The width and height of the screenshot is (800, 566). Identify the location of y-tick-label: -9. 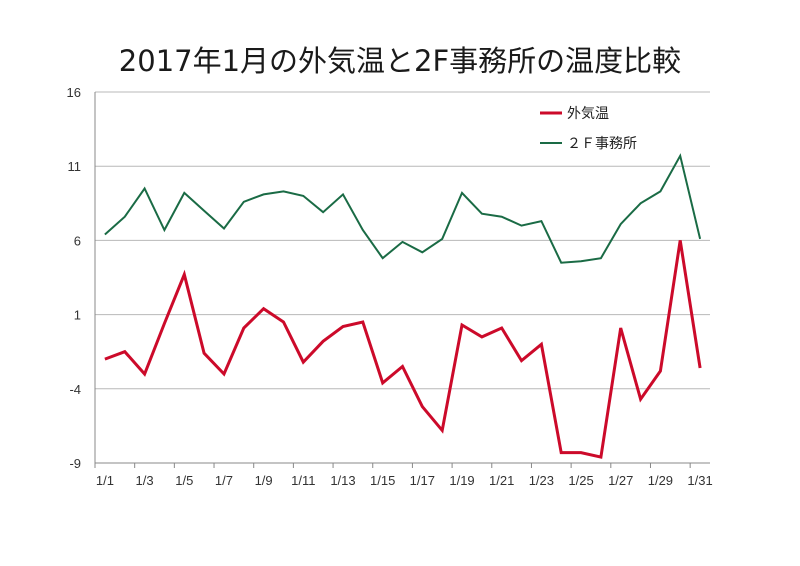
(75, 463).